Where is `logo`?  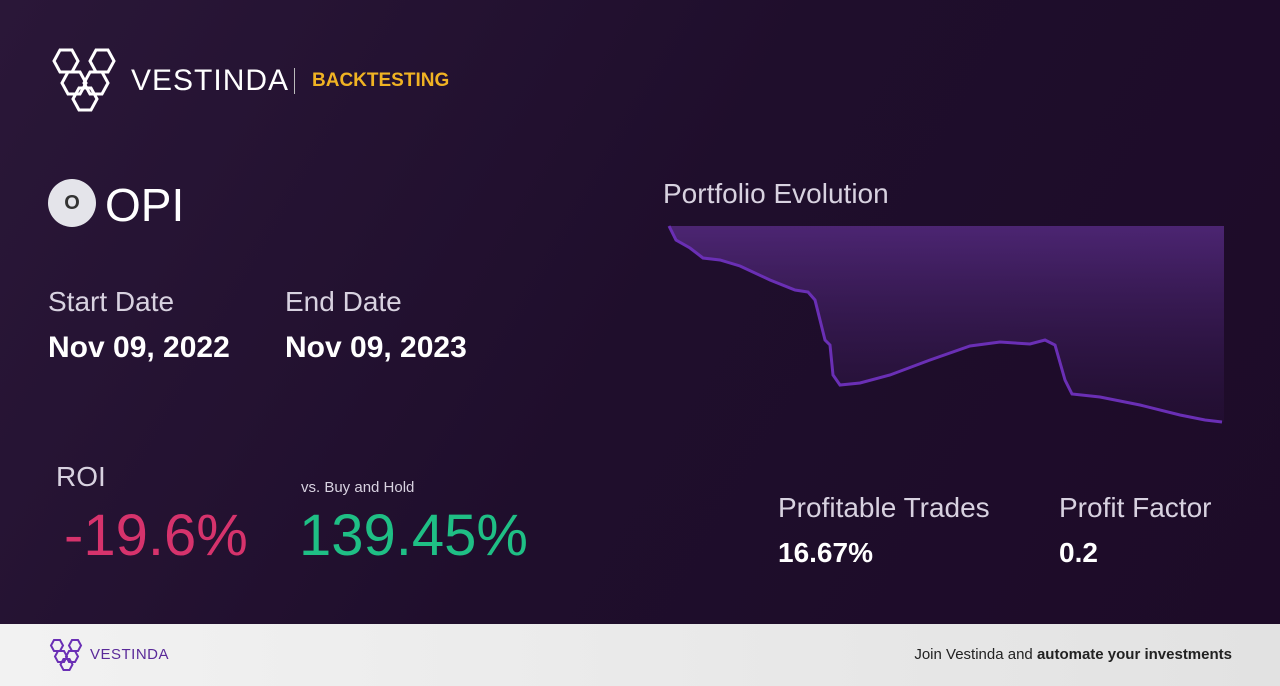
logo is located at coordinates (84, 80).